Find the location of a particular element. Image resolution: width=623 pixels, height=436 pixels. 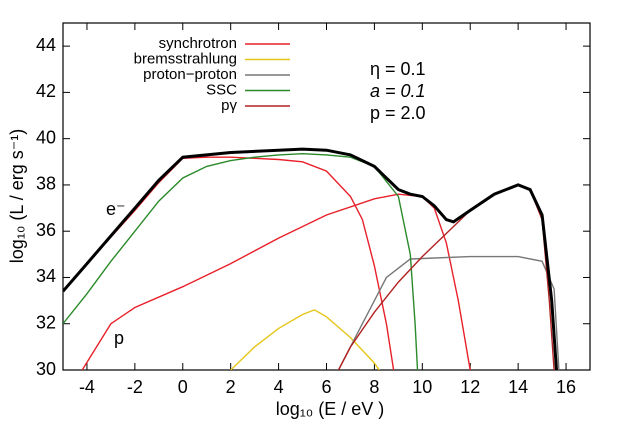

legend-label: synchrotron is located at coordinates (198, 43).